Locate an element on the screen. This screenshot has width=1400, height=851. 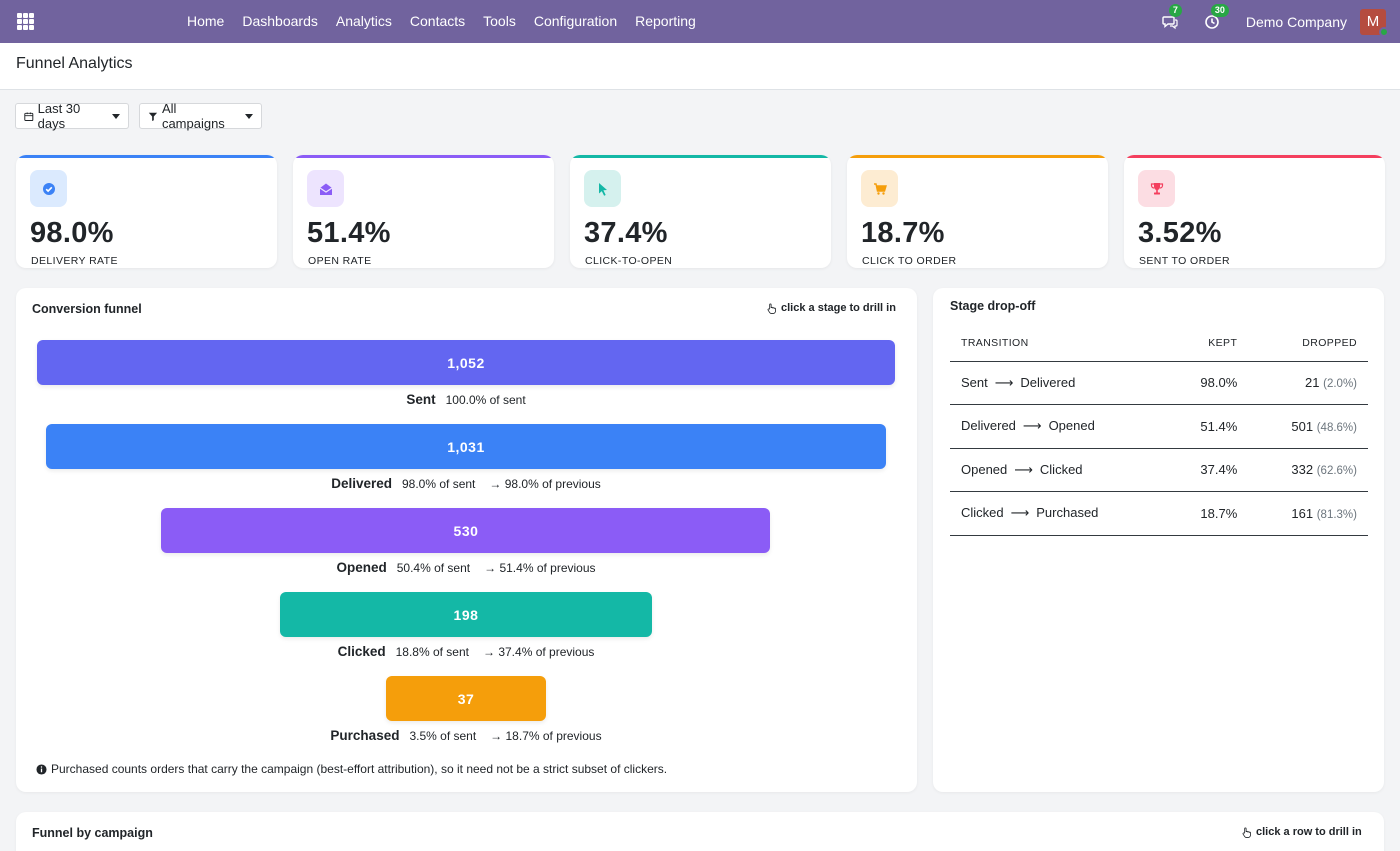
menu-analytics: Analytics is located at coordinates (363, 21).